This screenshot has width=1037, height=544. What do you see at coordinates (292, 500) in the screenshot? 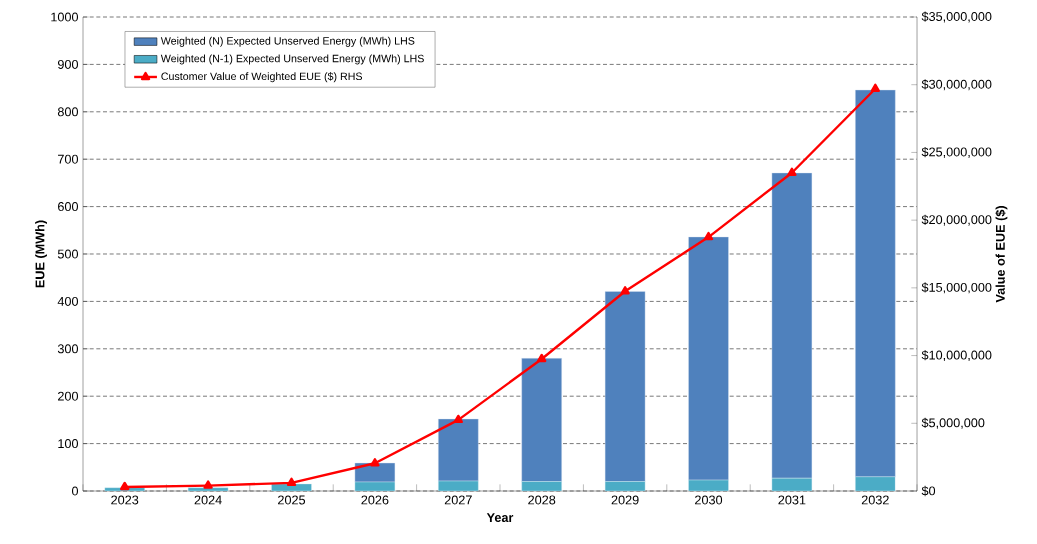
I see `x-tick-label: 2025` at bounding box center [292, 500].